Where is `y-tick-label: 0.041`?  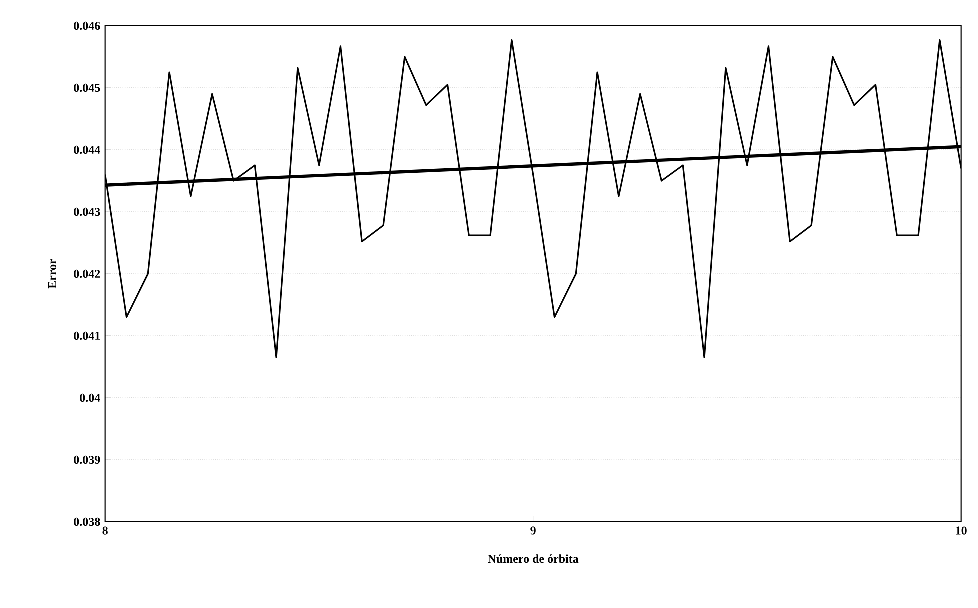 y-tick-label: 0.041 is located at coordinates (87, 336).